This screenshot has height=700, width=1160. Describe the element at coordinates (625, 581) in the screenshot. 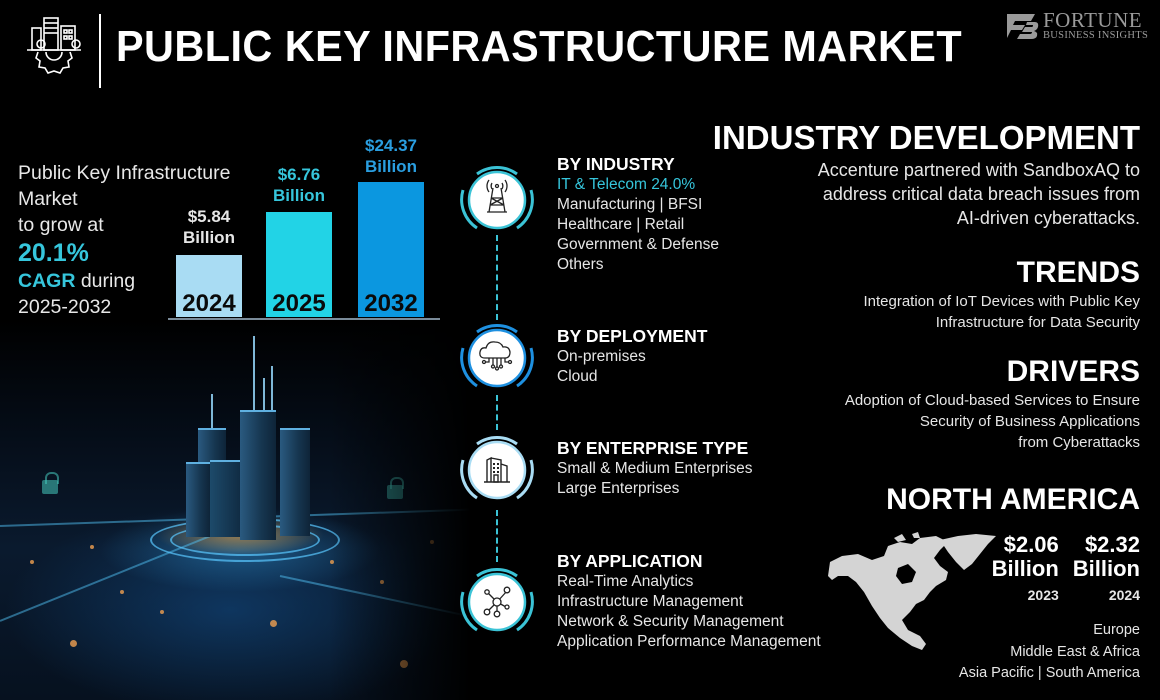

I see `segment-item: Real-Time Analytics` at that location.